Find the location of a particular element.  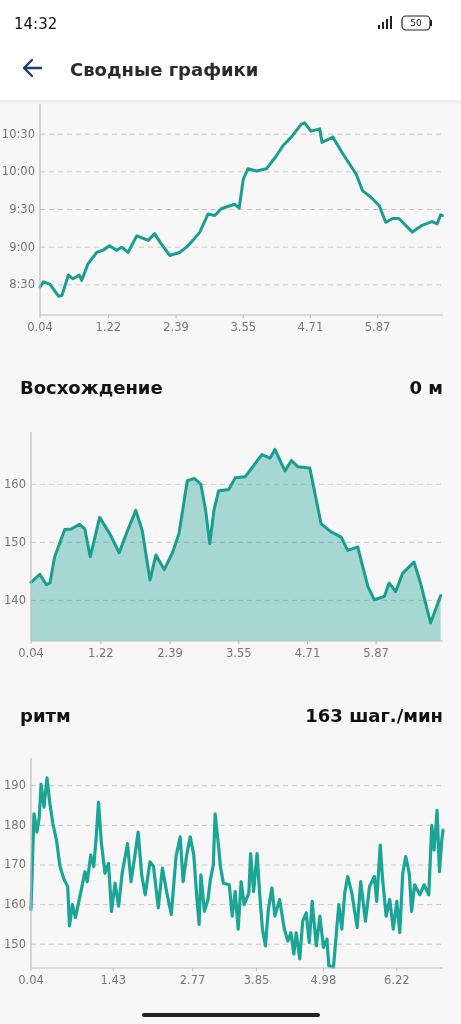

x-tick-label: 1.43 is located at coordinates (113, 980).